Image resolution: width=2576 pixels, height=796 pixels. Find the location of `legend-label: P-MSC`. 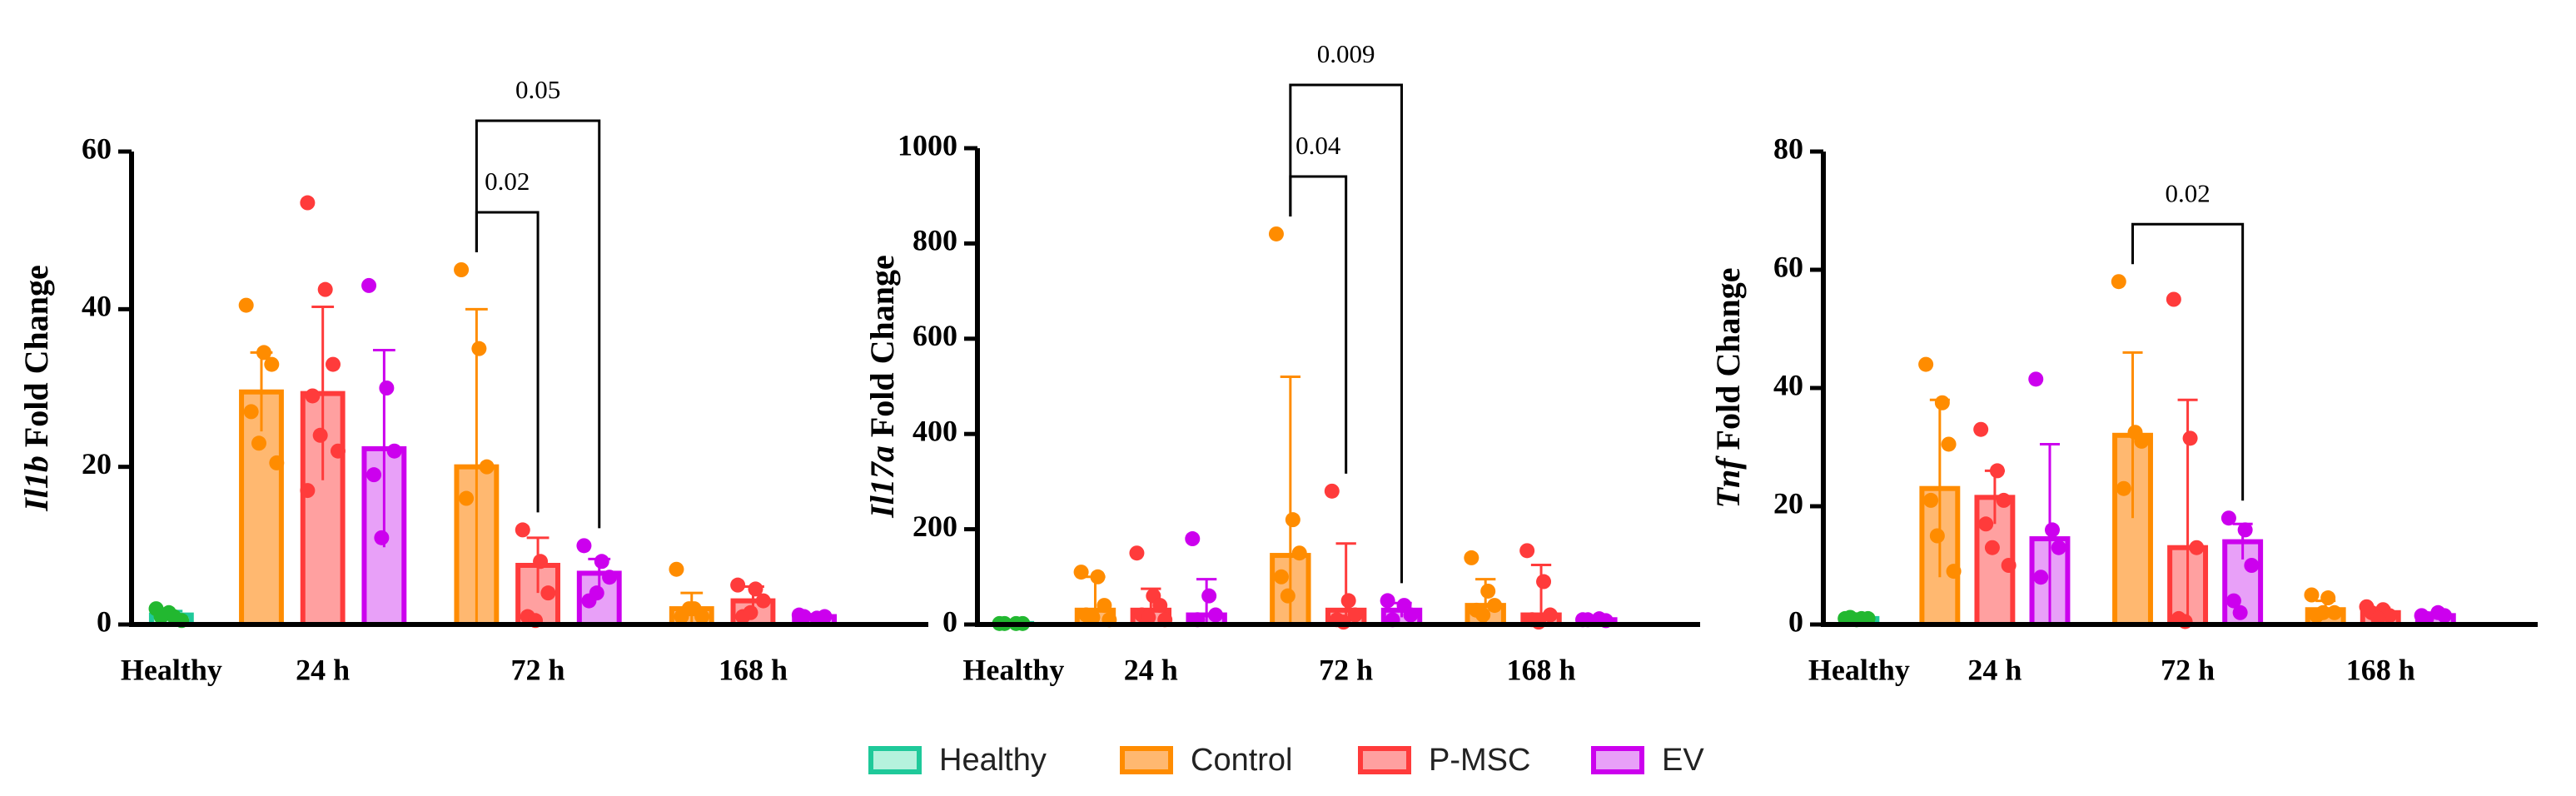

legend-label: P-MSC is located at coordinates (1479, 760).